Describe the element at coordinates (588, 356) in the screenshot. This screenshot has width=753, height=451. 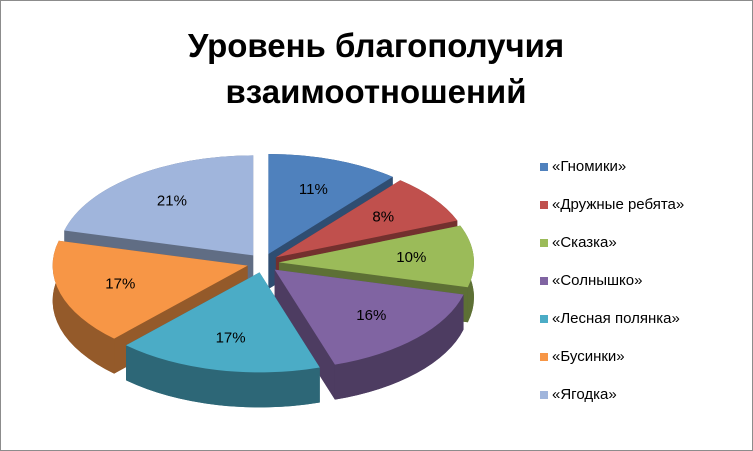
I see `legend-label: «Бусинки»` at that location.